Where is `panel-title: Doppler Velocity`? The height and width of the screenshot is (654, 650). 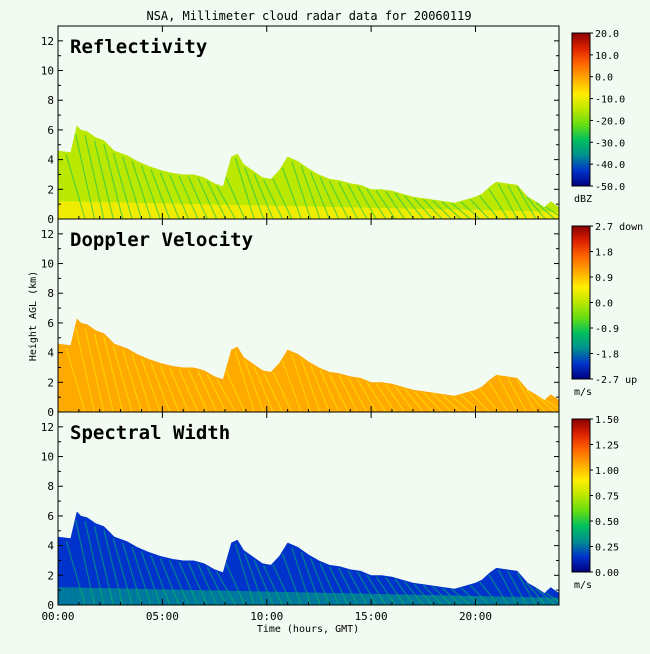 panel-title: Doppler Velocity is located at coordinates (161, 240).